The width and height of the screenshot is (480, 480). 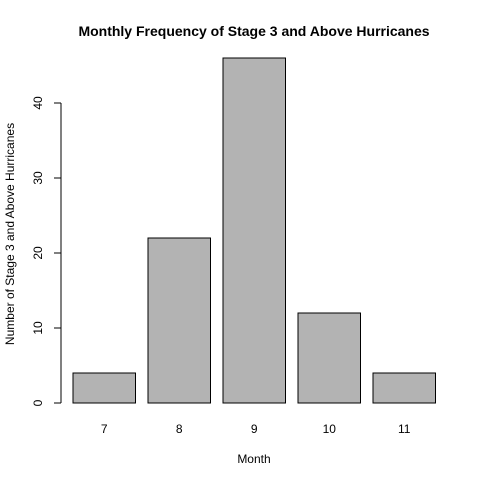 I want to click on y-tick-label: 10, so click(x=38, y=328).